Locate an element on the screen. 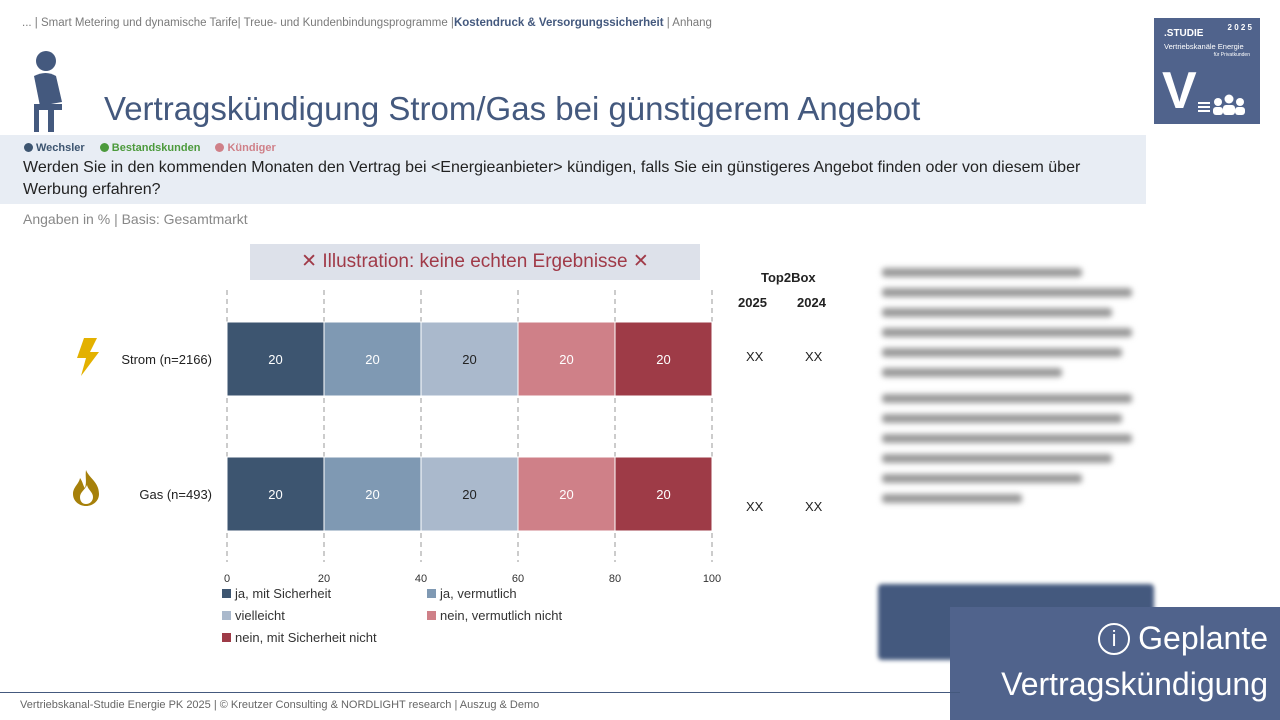 This screenshot has width=1280, height=720. legend-label: ja, mit Sicherheit is located at coordinates (282, 593).